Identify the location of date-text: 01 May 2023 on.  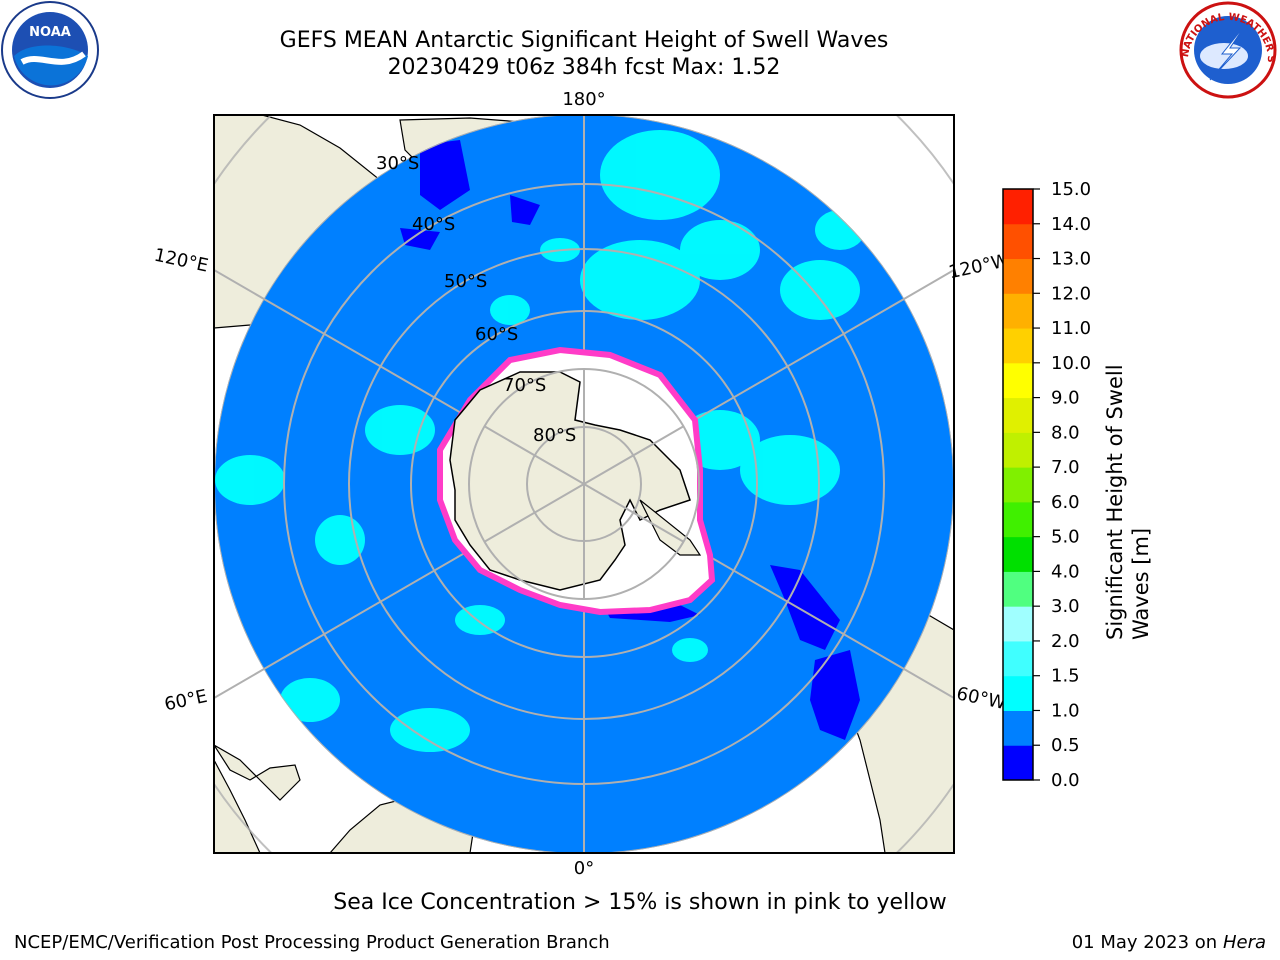
(1144, 942).